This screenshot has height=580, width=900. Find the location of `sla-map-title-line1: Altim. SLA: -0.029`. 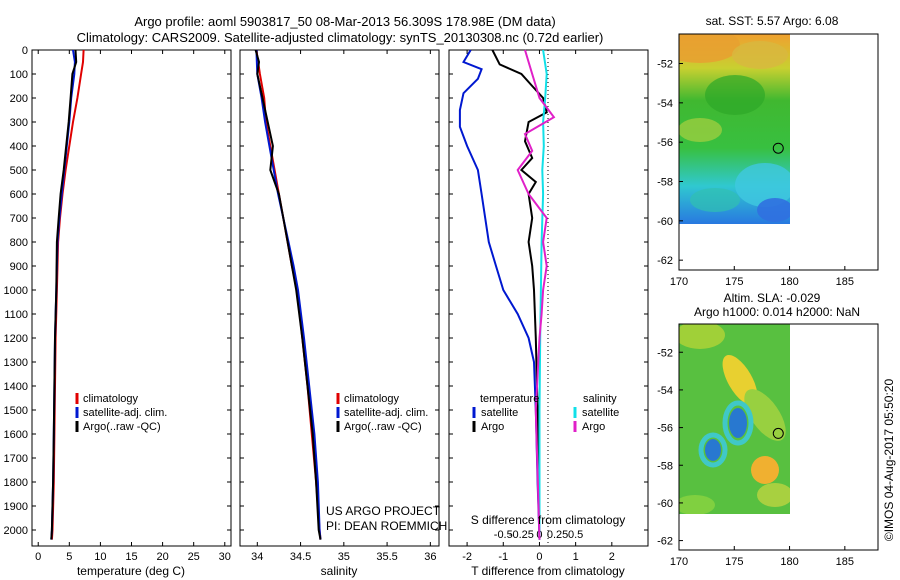

sla-map-title-line1: Altim. SLA: -0.029 is located at coordinates (772, 298).